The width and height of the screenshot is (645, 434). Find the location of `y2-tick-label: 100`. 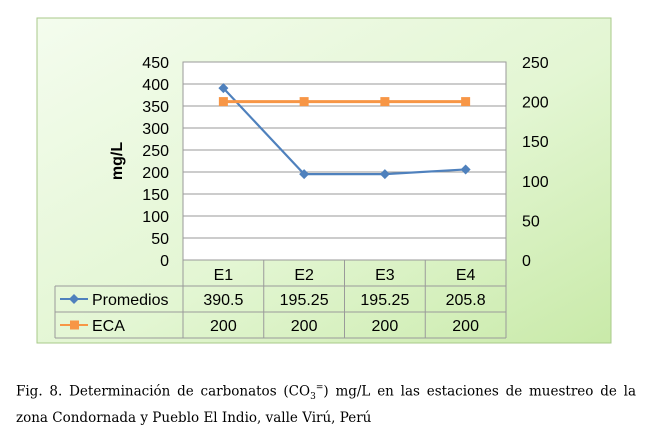

y2-tick-label: 100 is located at coordinates (535, 182).